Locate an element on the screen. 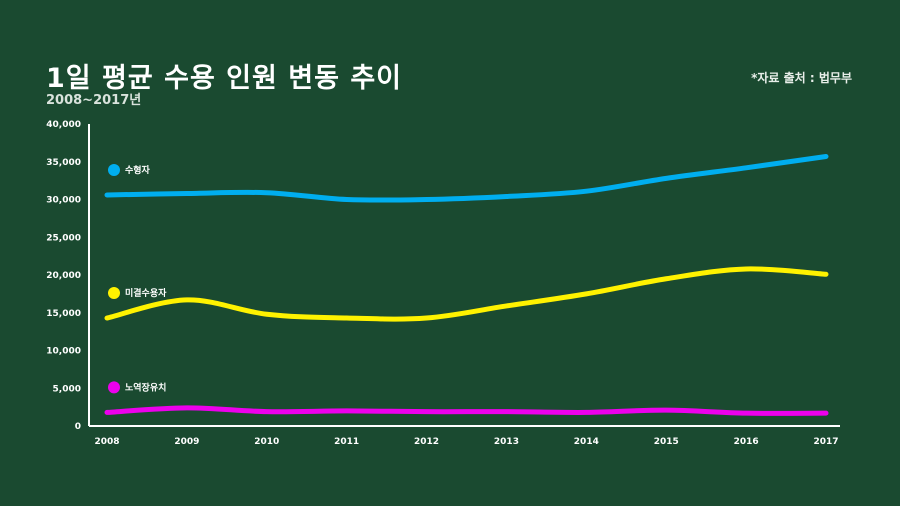 The image size is (900, 506). x-tick-label: 2012 is located at coordinates (426, 442).